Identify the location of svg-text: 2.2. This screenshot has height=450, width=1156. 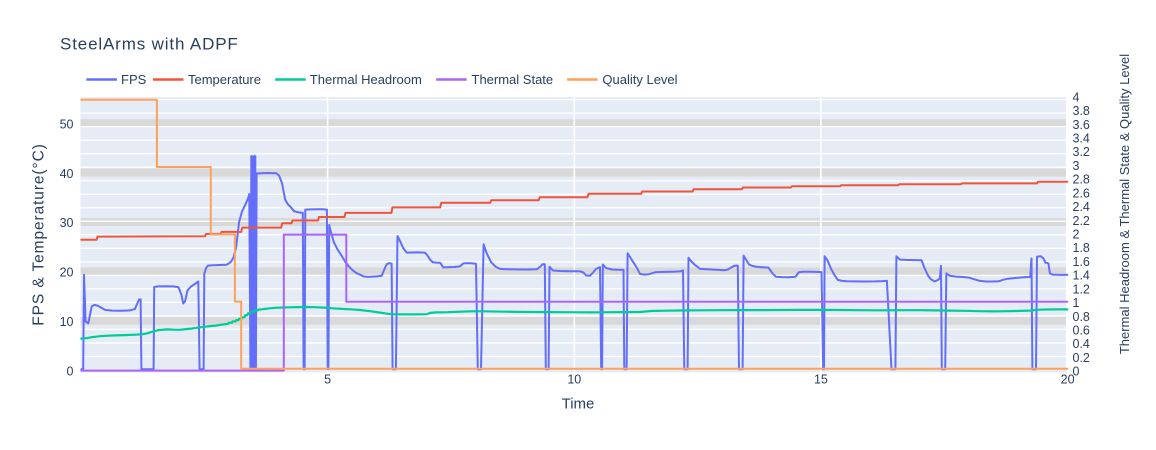
(1081, 221).